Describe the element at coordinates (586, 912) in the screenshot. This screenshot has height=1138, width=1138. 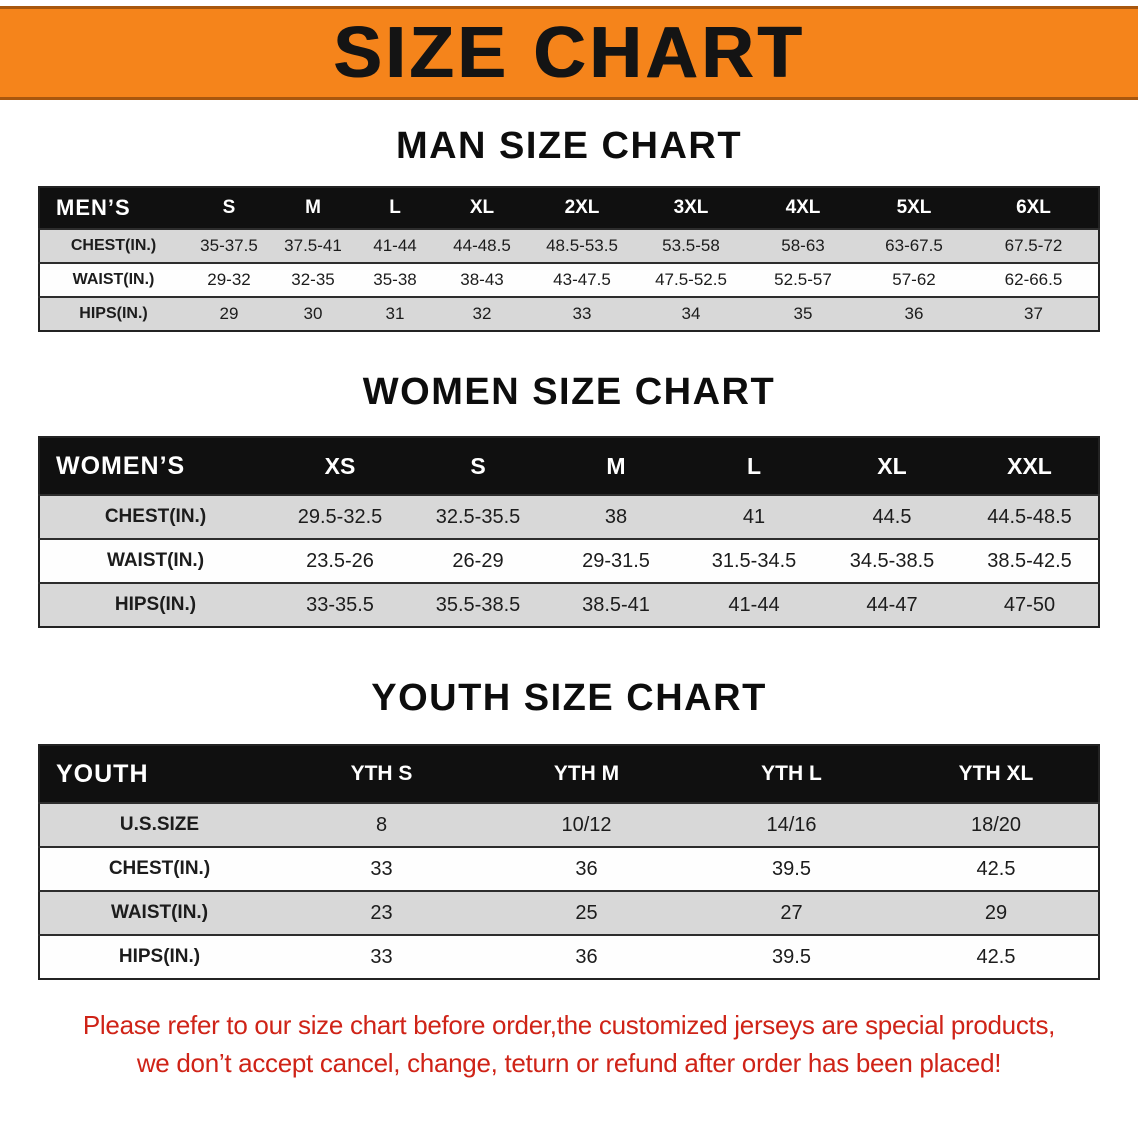
I see `table-cell: 25` at that location.